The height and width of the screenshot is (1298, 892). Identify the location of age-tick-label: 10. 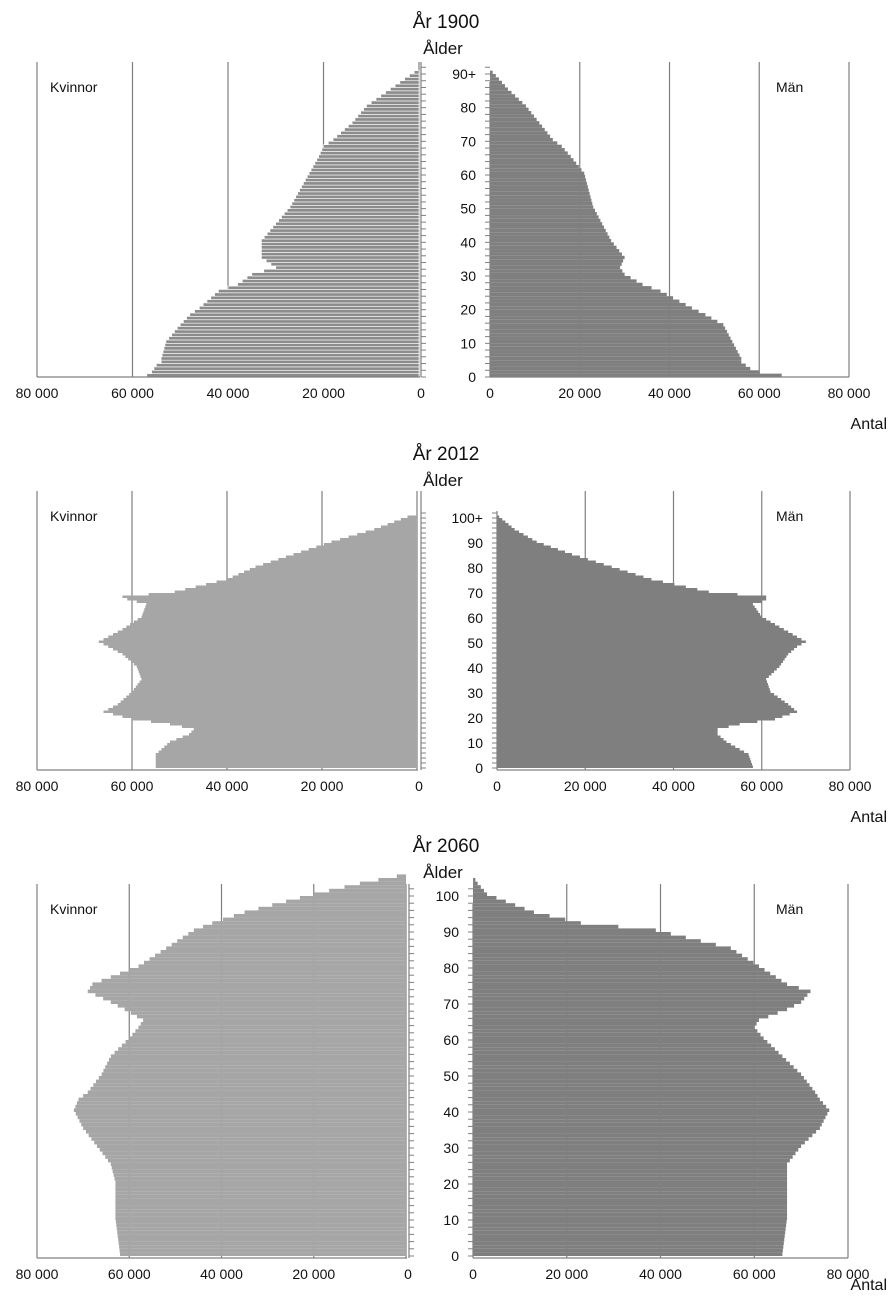
(468, 343).